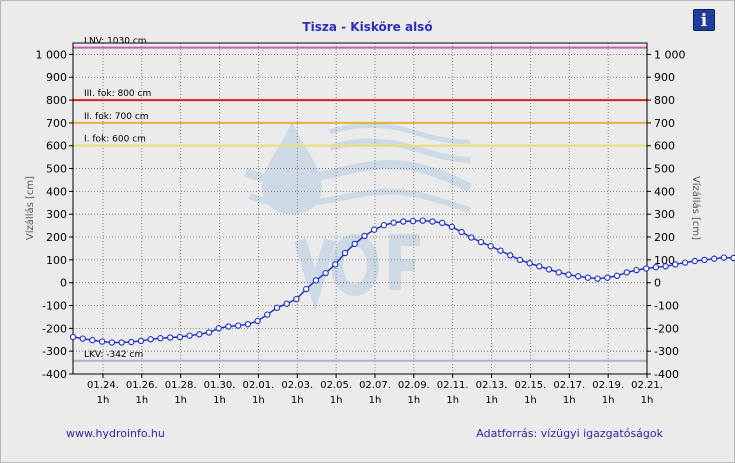 This screenshot has width=735, height=463. I want to click on y-tick-label-right: 800, so click(664, 100).